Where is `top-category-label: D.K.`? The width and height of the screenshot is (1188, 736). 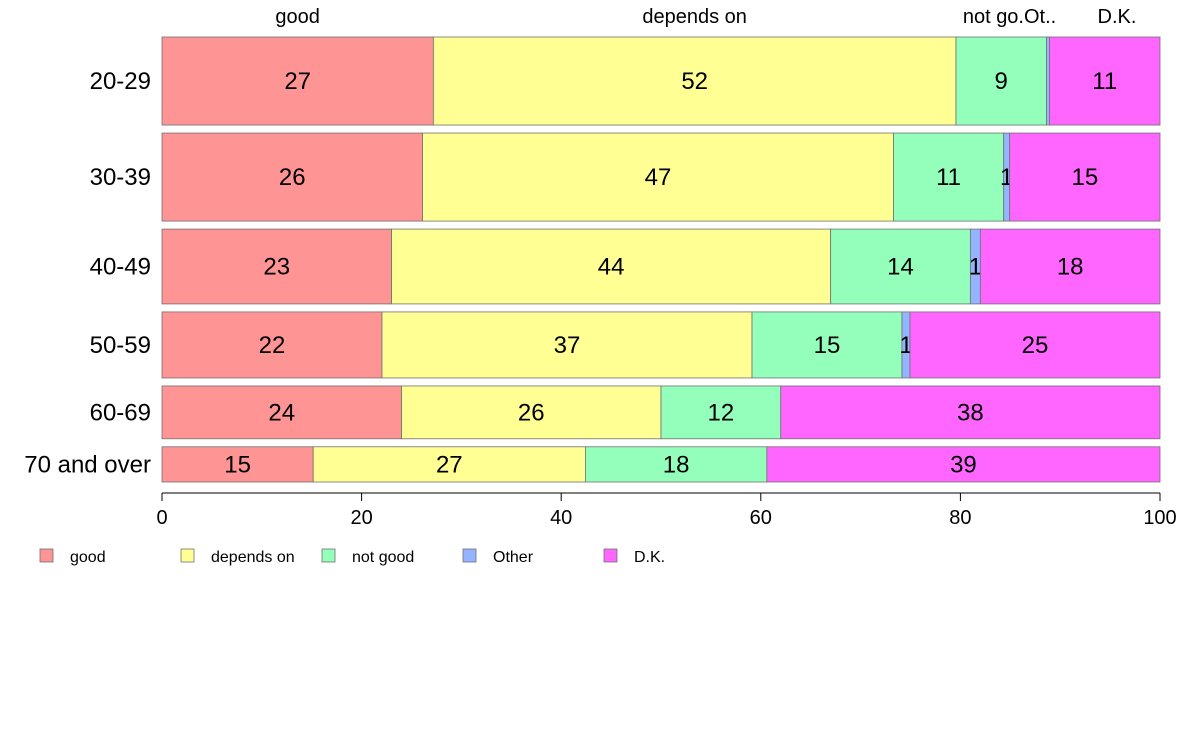
top-category-label: D.K. is located at coordinates (1117, 17).